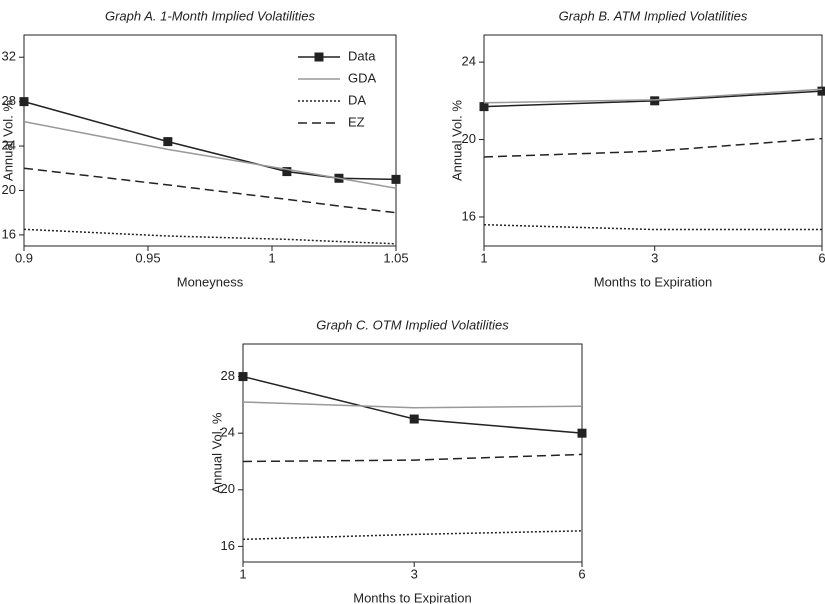  What do you see at coordinates (356, 121) in the screenshot?
I see `legend-label: EZ` at bounding box center [356, 121].